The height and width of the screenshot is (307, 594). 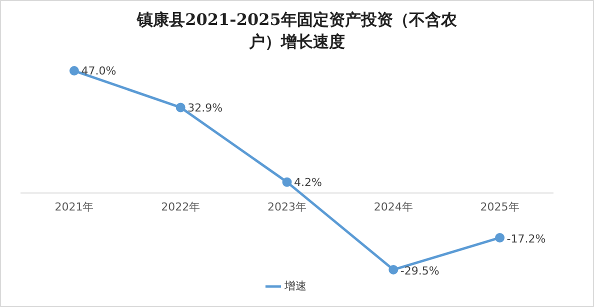 I want to click on x-tick-label: 2025年, so click(x=500, y=207).